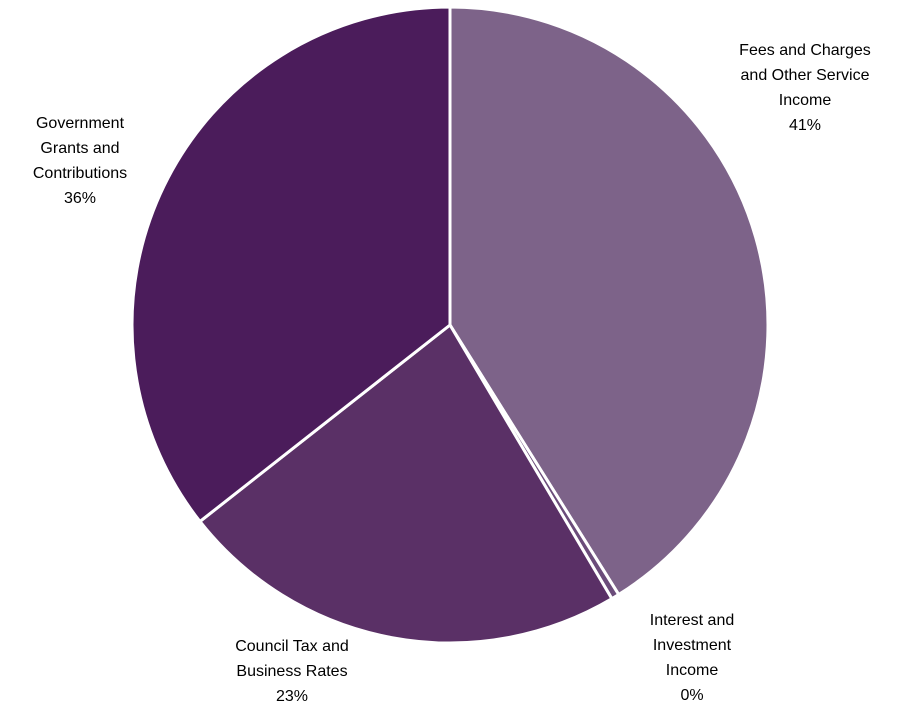 This screenshot has width=901, height=712. I want to click on slice-label-council-tax: Council Tax and Business Rates 23%, so click(292, 671).